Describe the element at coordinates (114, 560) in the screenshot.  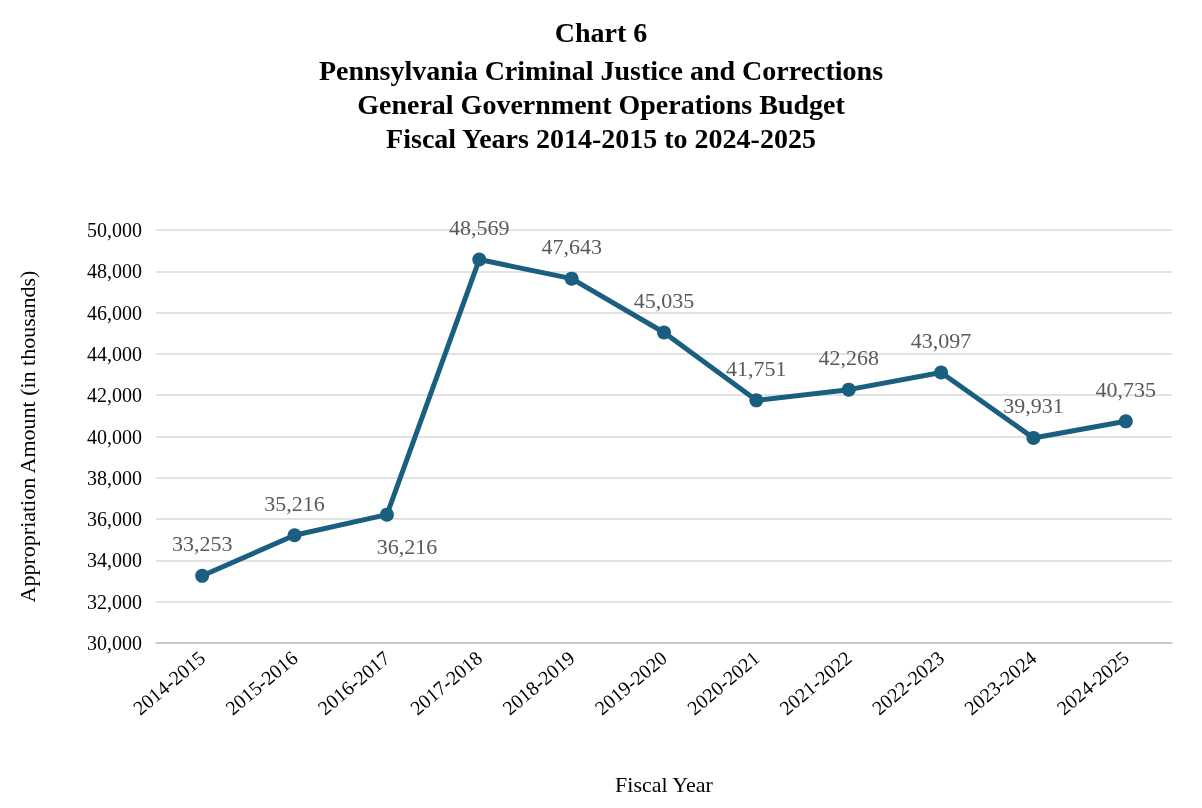
I see `y-tick-label: 34,000` at that location.